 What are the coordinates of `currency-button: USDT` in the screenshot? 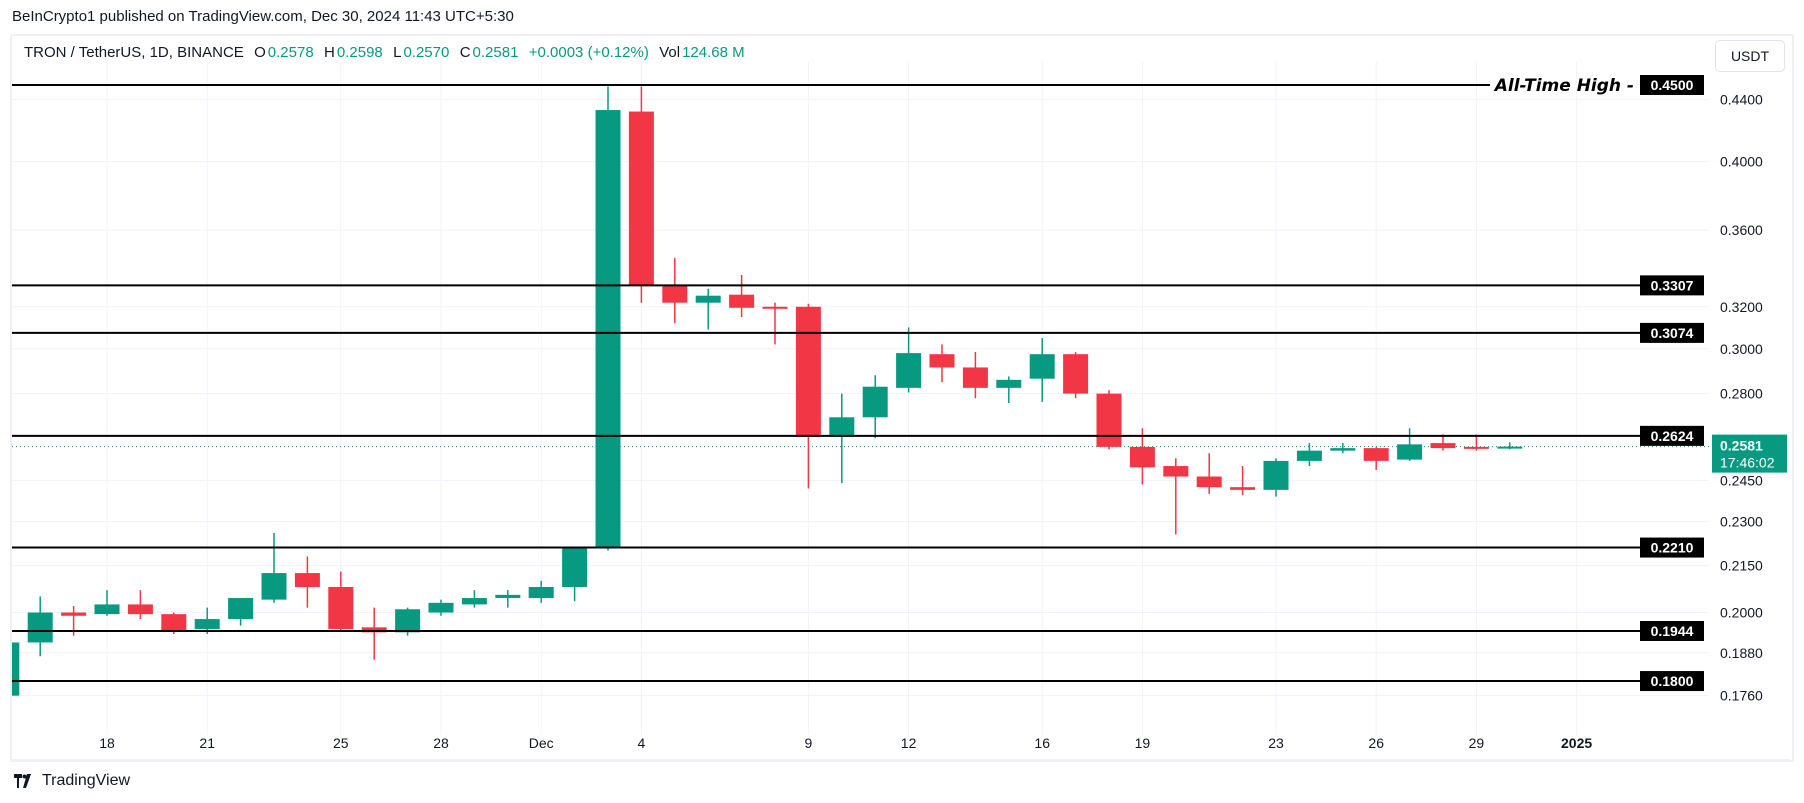 It's located at (1750, 56).